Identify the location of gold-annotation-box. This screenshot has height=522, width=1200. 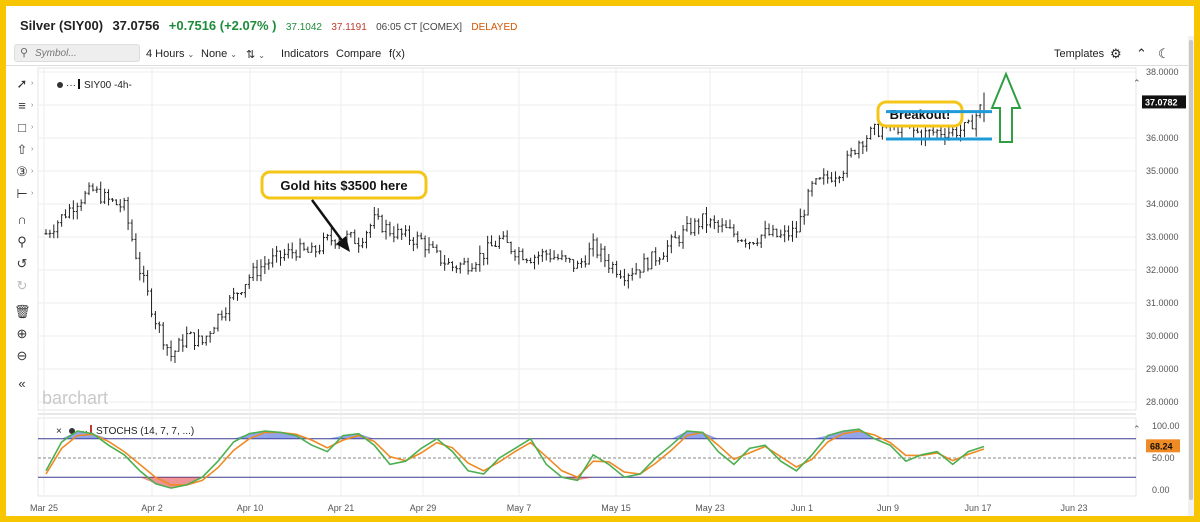
(344, 185).